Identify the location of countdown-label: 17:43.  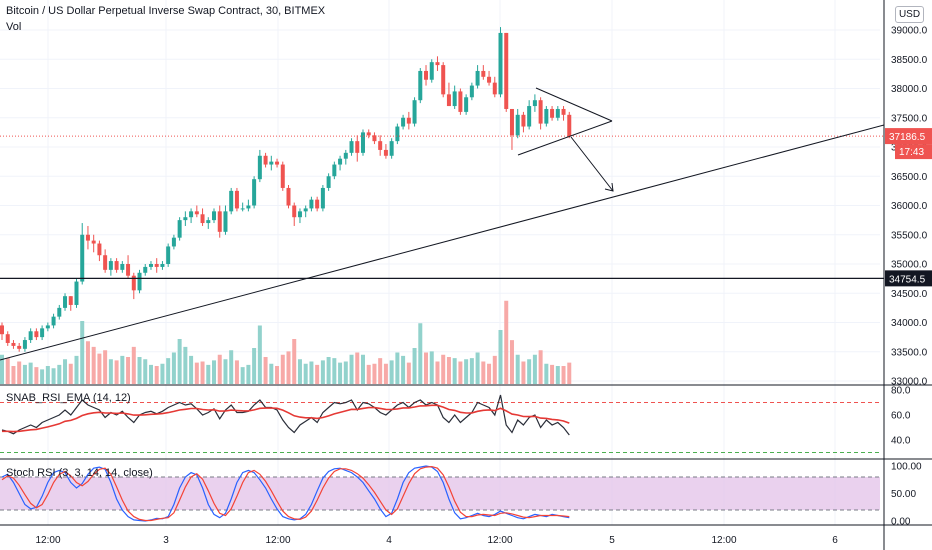
(911, 152).